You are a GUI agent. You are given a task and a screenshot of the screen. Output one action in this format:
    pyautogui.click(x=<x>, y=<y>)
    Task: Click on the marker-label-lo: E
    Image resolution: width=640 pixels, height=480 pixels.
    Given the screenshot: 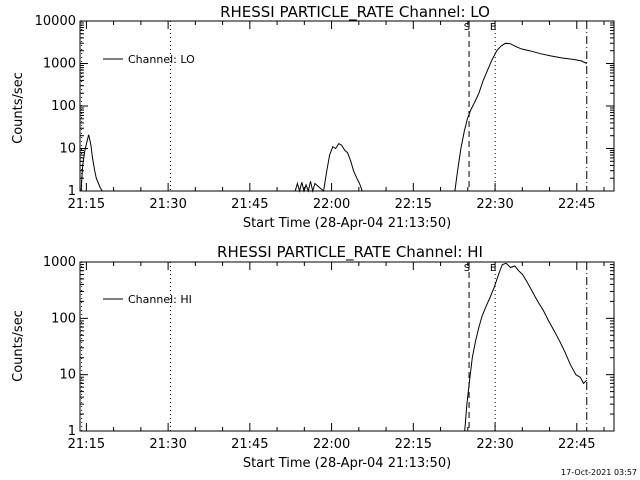 What is the action you would take?
    pyautogui.click(x=493, y=27)
    